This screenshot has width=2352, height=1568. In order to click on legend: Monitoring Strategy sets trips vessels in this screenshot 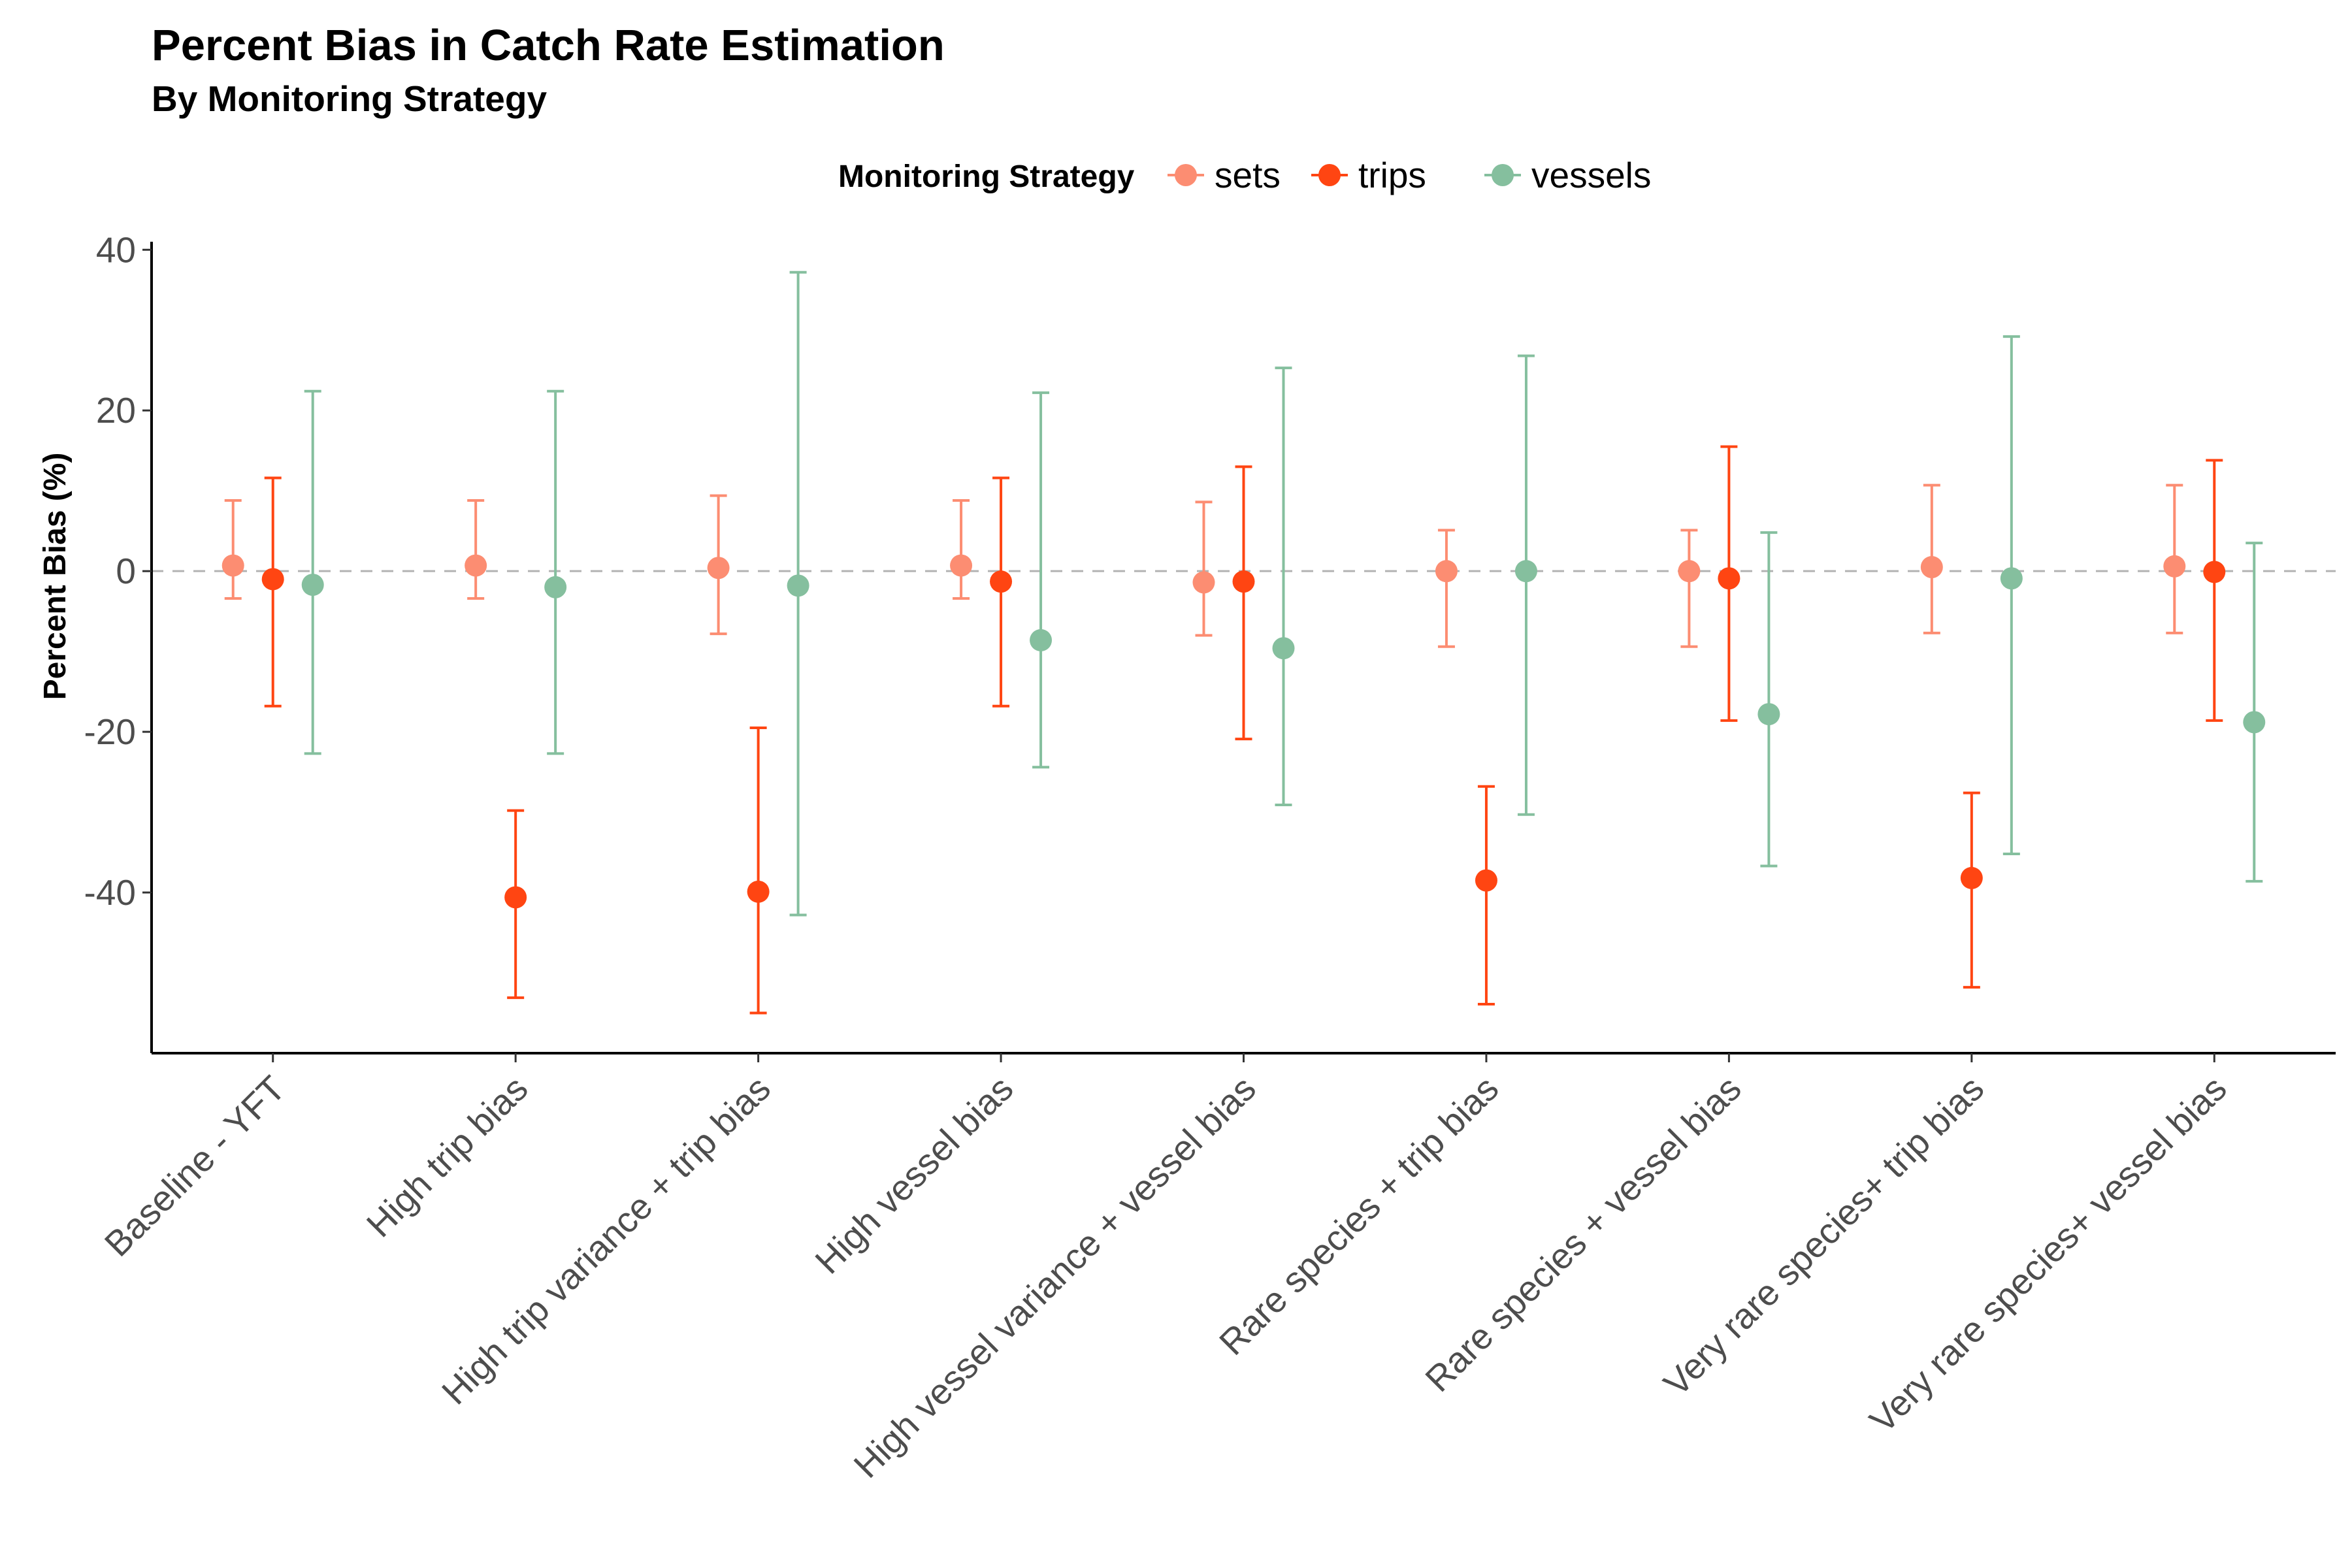, I will do `click(1244, 175)`.